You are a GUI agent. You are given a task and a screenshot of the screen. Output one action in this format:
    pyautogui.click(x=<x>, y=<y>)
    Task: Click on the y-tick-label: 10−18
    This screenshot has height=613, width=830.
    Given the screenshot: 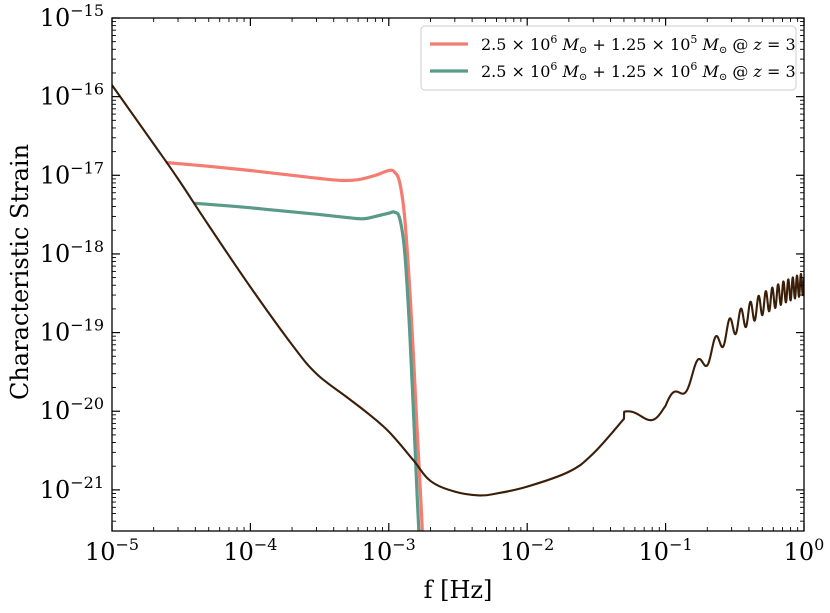 What is the action you would take?
    pyautogui.click(x=72, y=252)
    